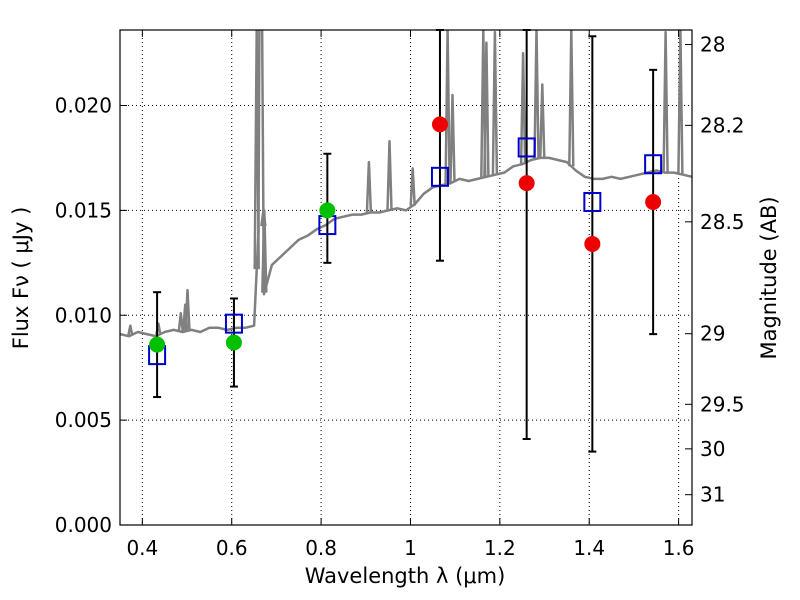 This screenshot has width=800, height=600. Describe the element at coordinates (83, 210) in the screenshot. I see `y-tick-label: 0.015` at that location.